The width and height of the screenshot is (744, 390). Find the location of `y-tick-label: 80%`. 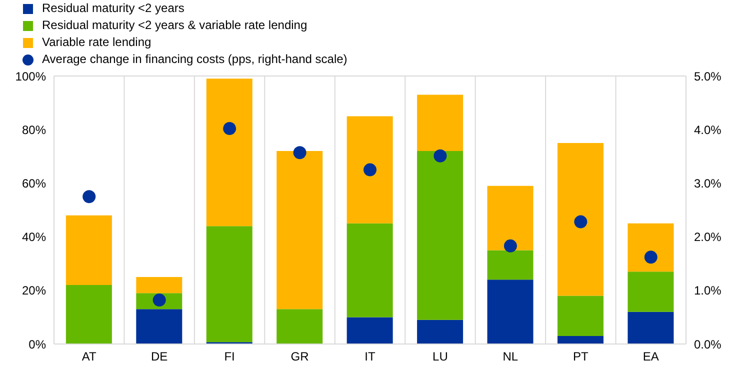

y-tick-label: 80% is located at coordinates (34, 129).